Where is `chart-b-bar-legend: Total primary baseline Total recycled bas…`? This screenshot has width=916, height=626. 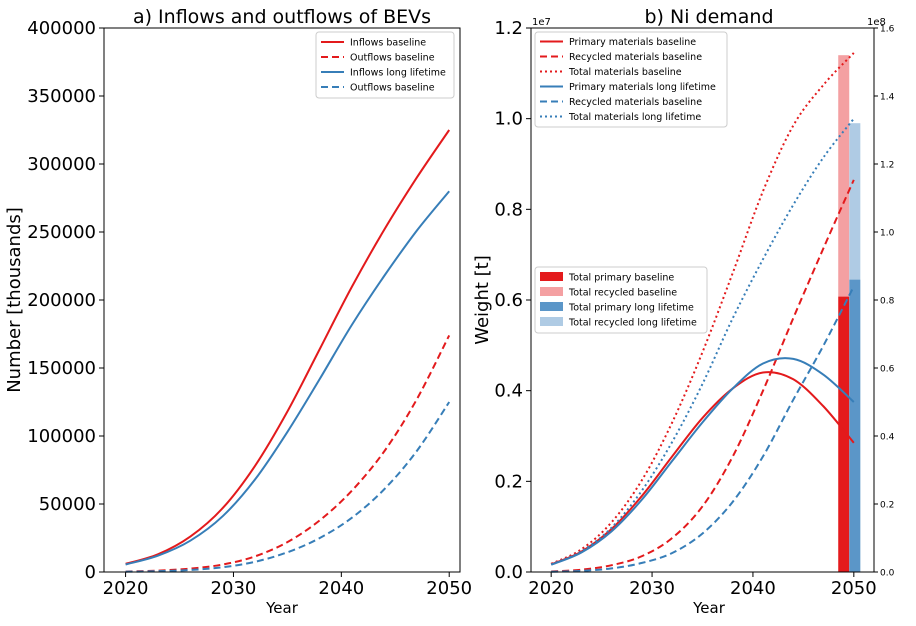 chart-b-bar-legend: Total primary baseline Total recycled bas… is located at coordinates (621, 300).